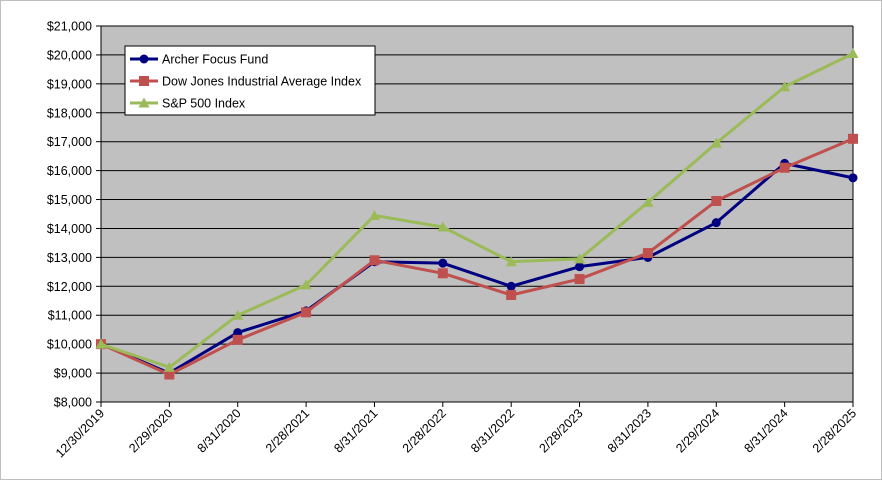 The width and height of the screenshot is (882, 484). I want to click on y-tick-label: $21,000, so click(69, 27).